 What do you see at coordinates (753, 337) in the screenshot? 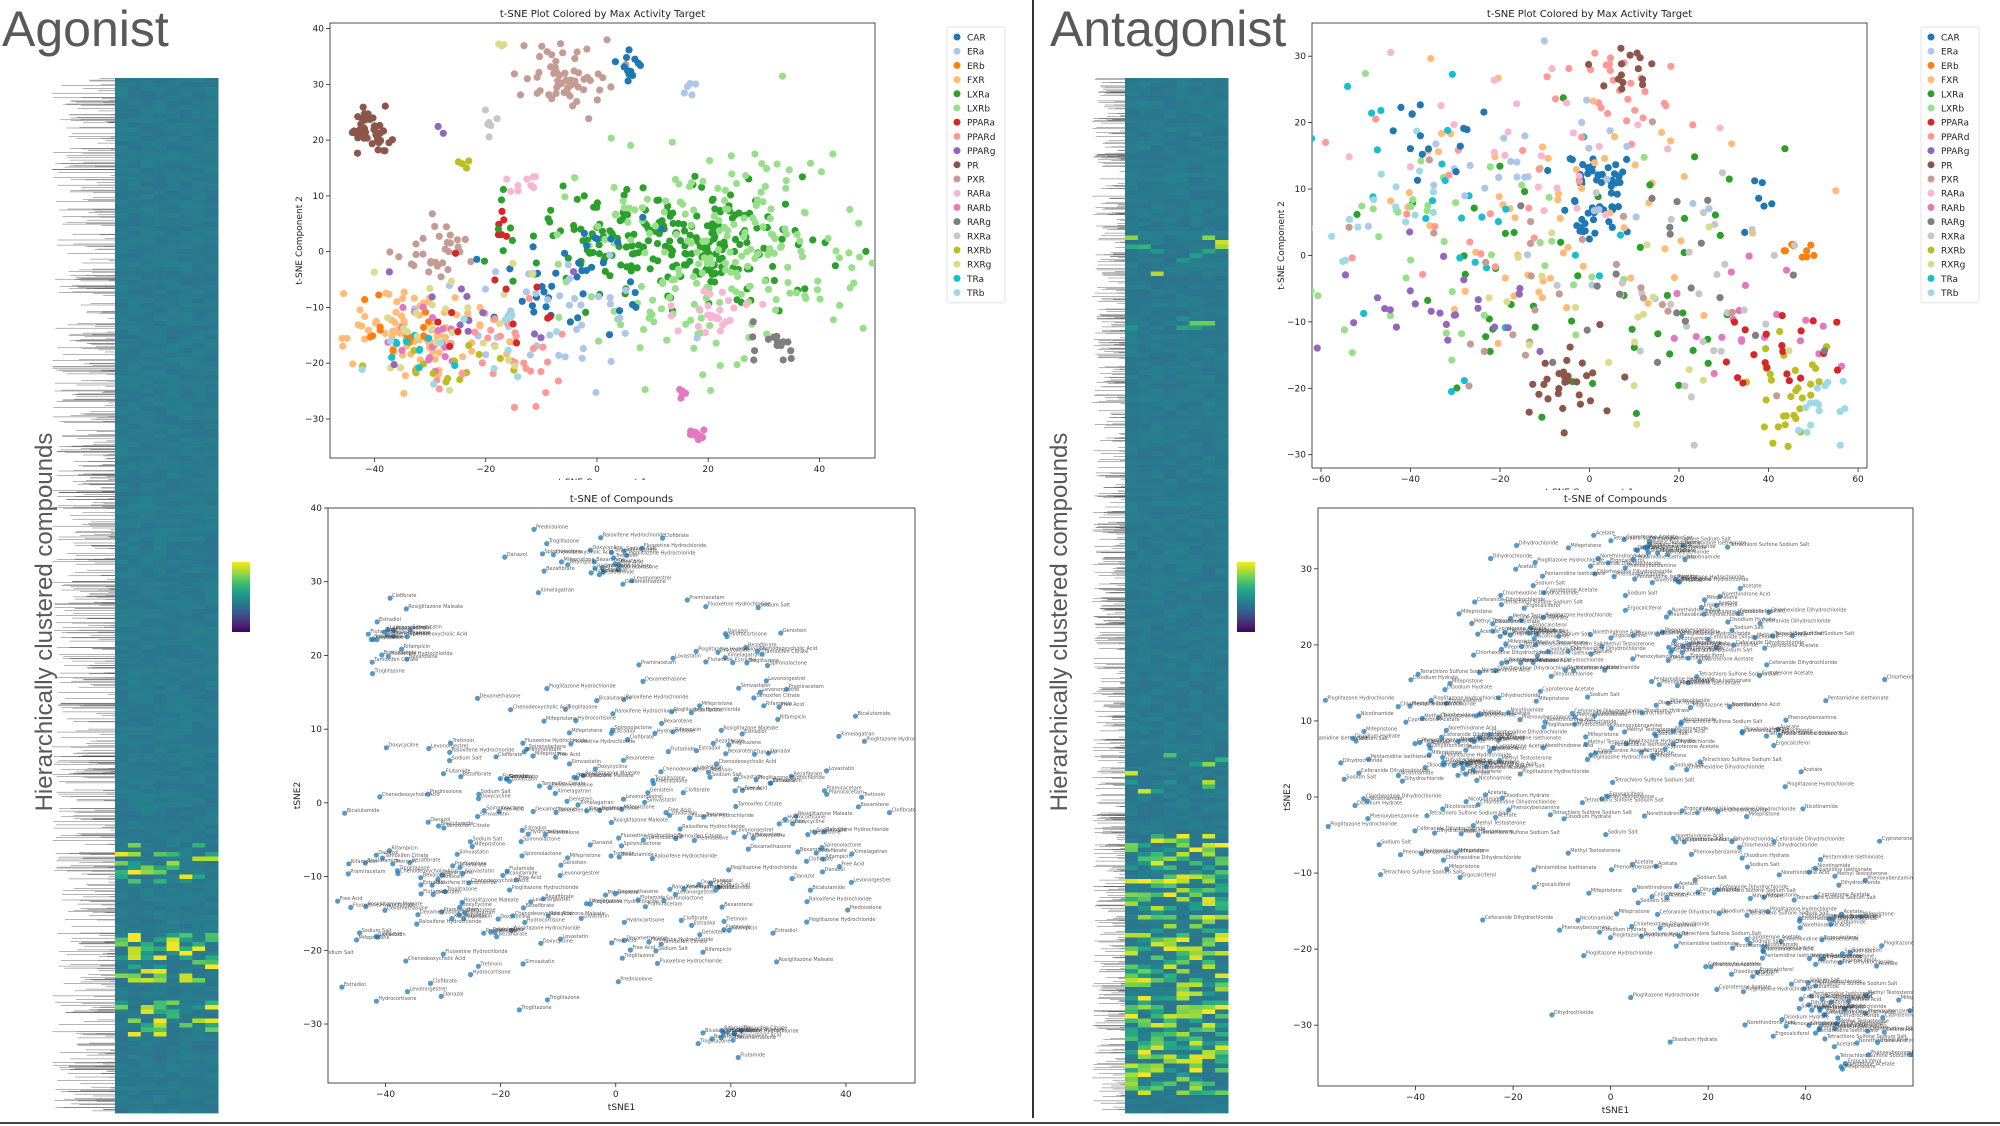
I see `point-RARg` at bounding box center [753, 337].